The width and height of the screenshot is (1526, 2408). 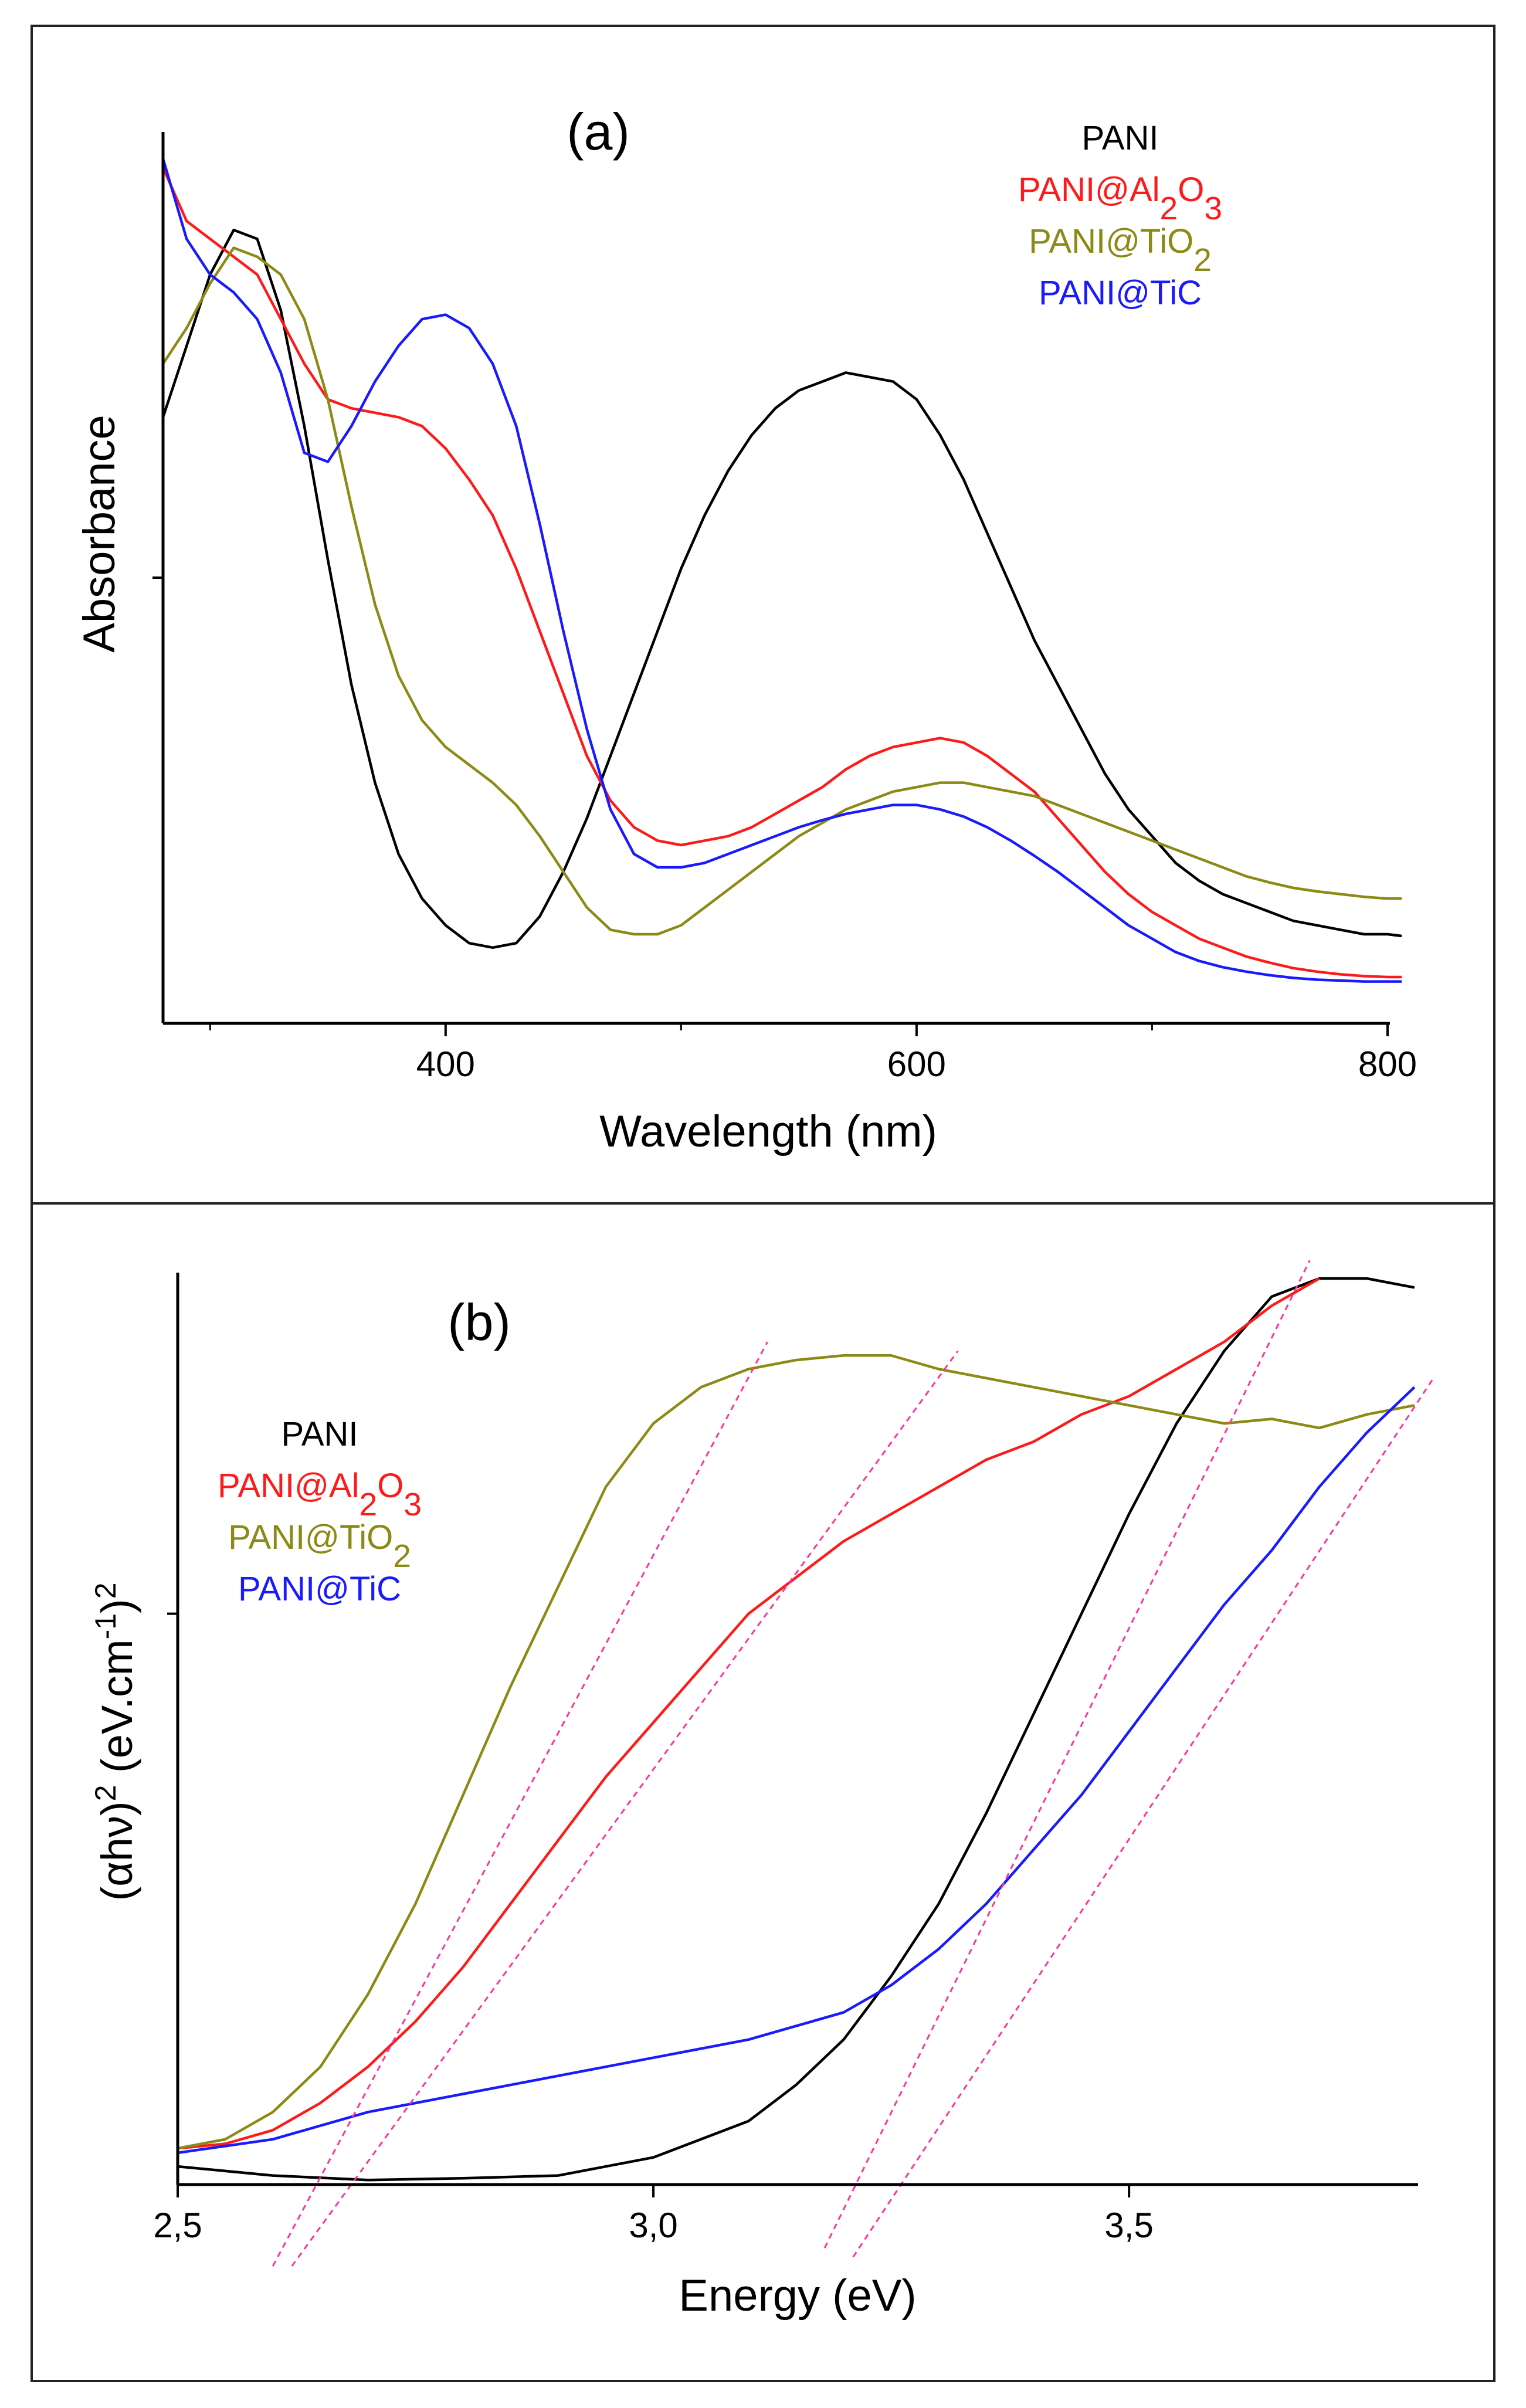 What do you see at coordinates (115, 1742) in the screenshot?
I see `panel-b-y-axis-label: (αhν)2 (eV.cm-1)2` at bounding box center [115, 1742].